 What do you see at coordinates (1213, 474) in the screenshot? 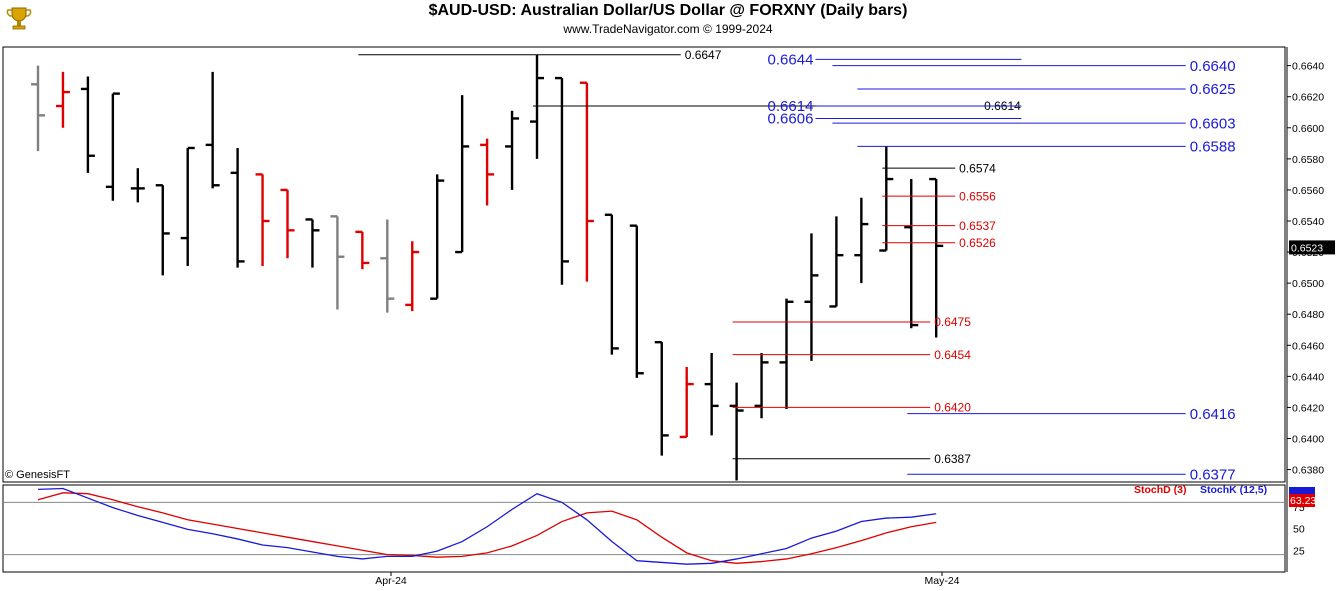
I see `price-level-label: 0.6377` at bounding box center [1213, 474].